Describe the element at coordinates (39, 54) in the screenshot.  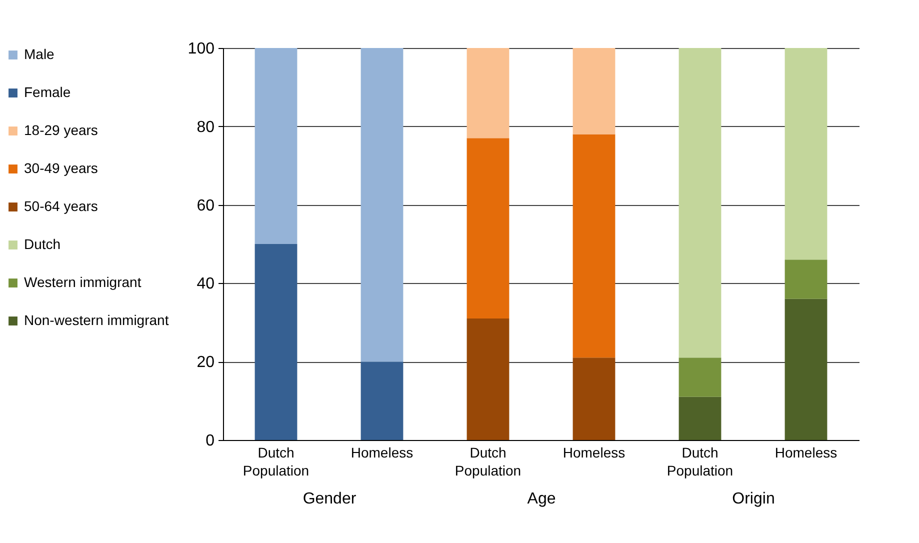
I see `legend-label: Male` at that location.